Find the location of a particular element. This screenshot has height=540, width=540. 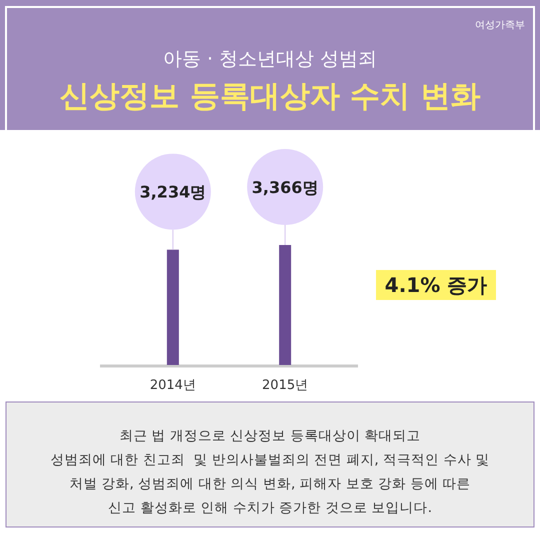

data-label: 3,366명 is located at coordinates (285, 187).